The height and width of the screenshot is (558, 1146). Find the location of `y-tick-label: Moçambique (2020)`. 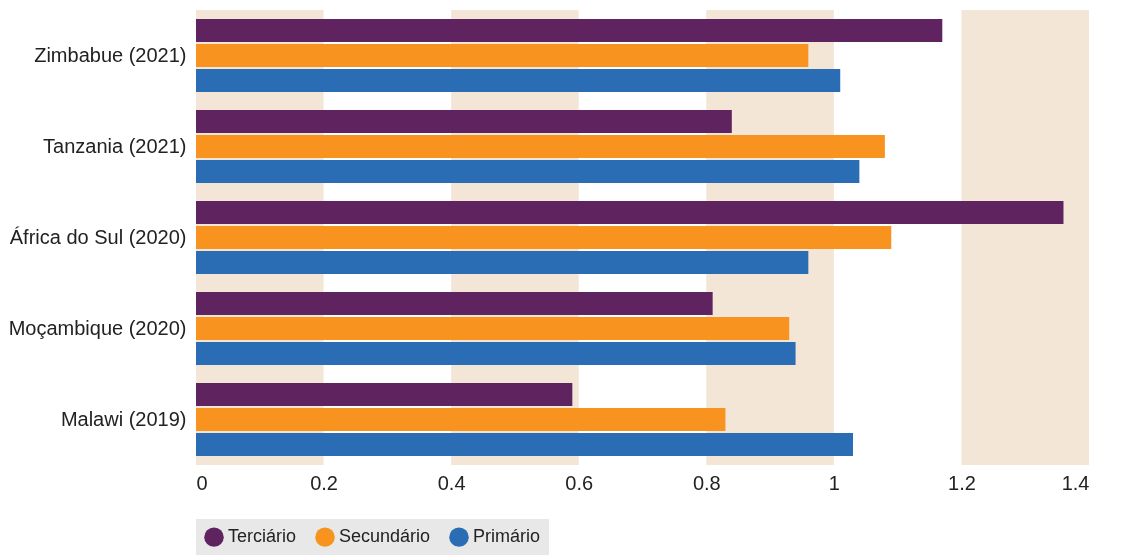

y-tick-label: Moçambique (2020) is located at coordinates (97, 327).